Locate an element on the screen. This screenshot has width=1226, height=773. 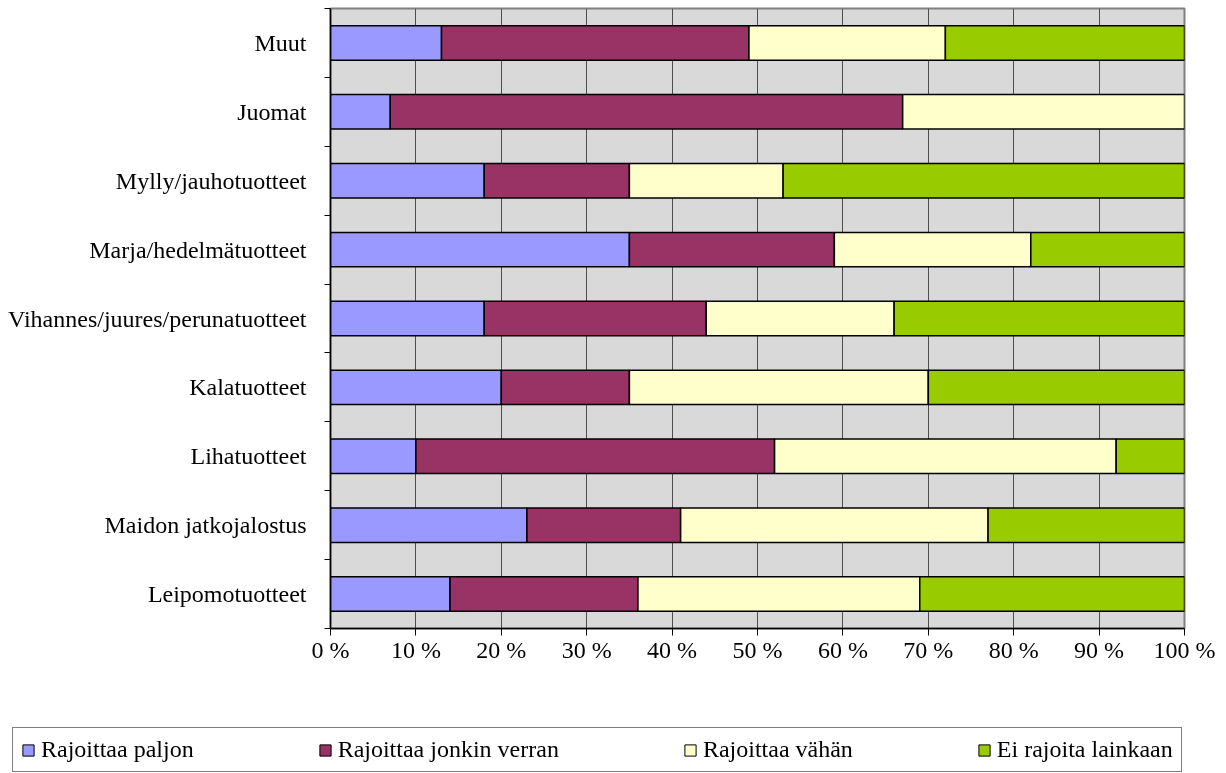
x-tick-label: 60 % is located at coordinates (842, 649).